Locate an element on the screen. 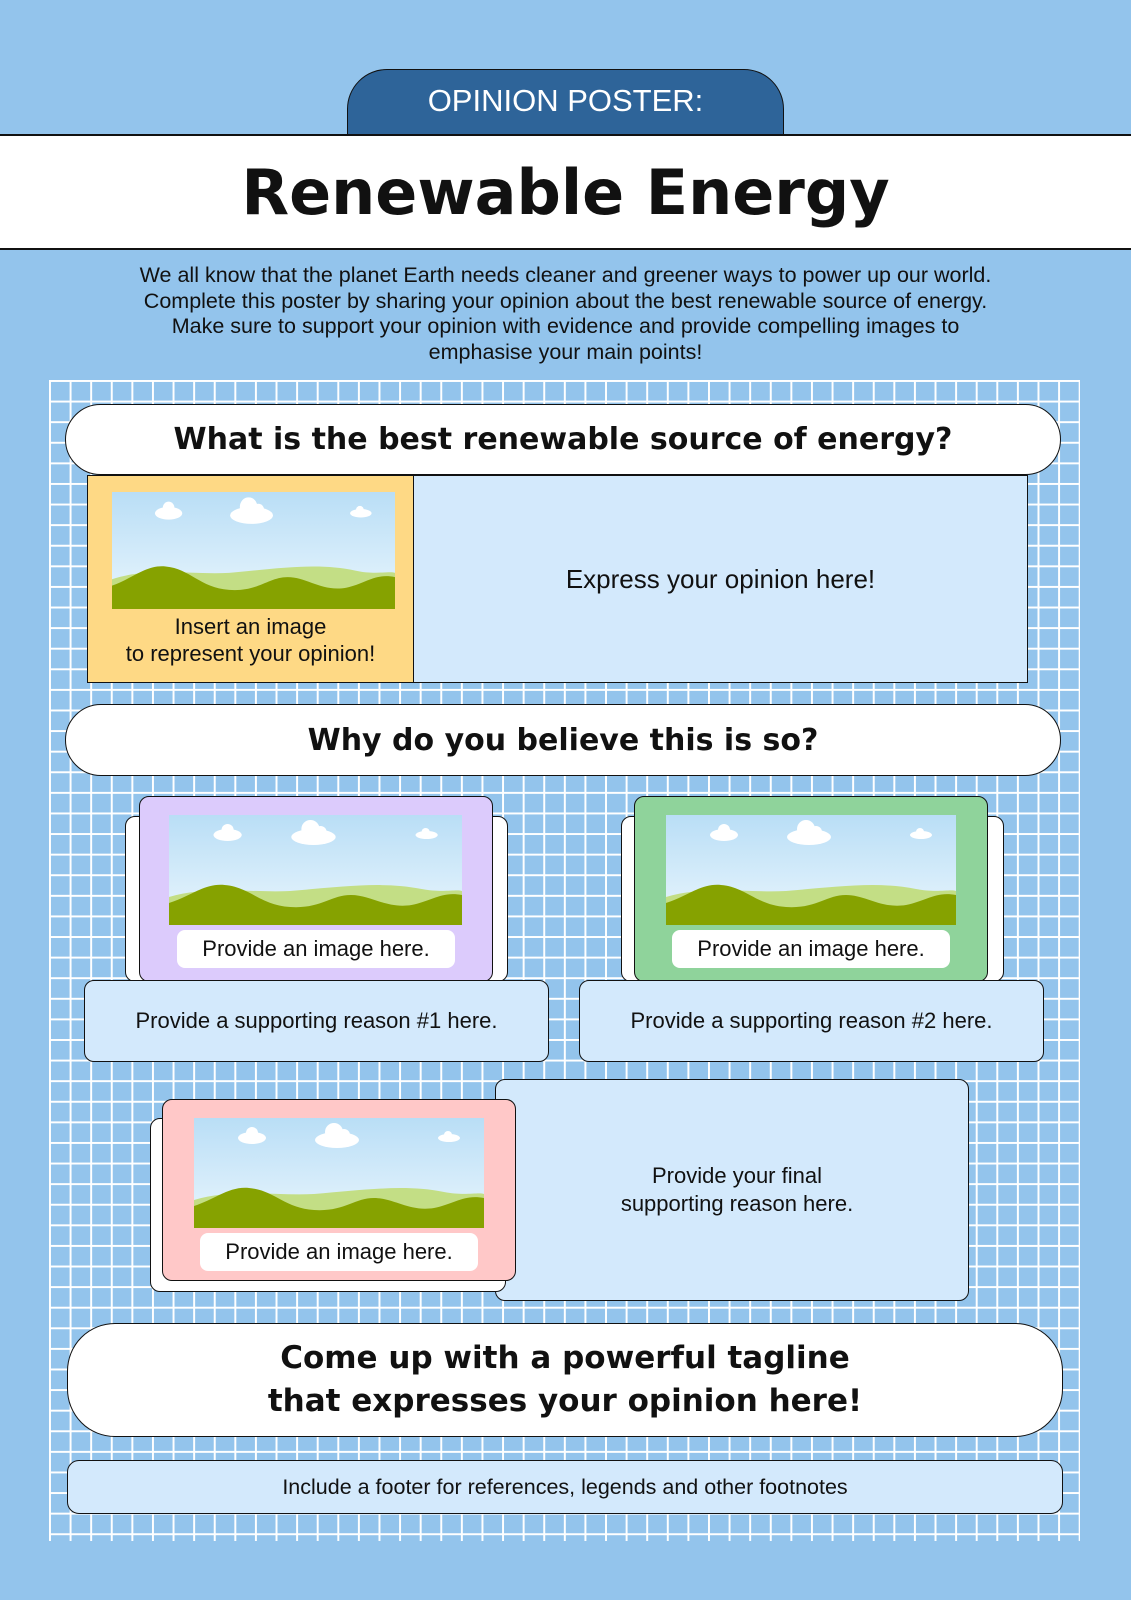 This screenshot has height=1600, width=1131. final-line: supporting reason here. is located at coordinates (737, 1203).